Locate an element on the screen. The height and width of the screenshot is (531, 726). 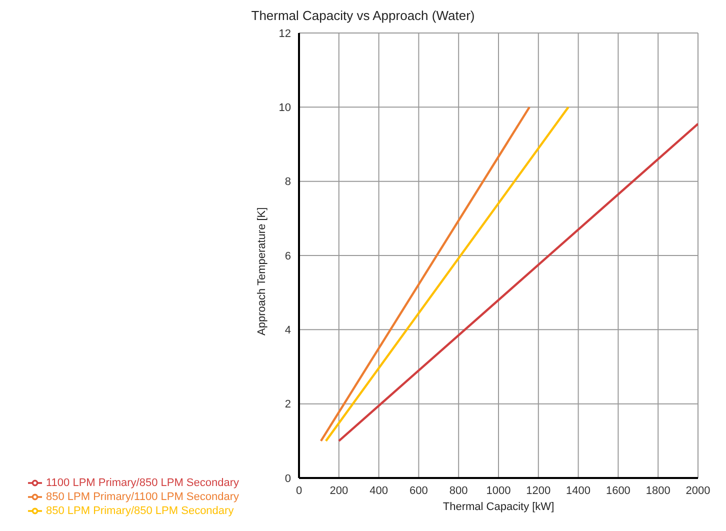
y-tick-label: 12 is located at coordinates (284, 34).